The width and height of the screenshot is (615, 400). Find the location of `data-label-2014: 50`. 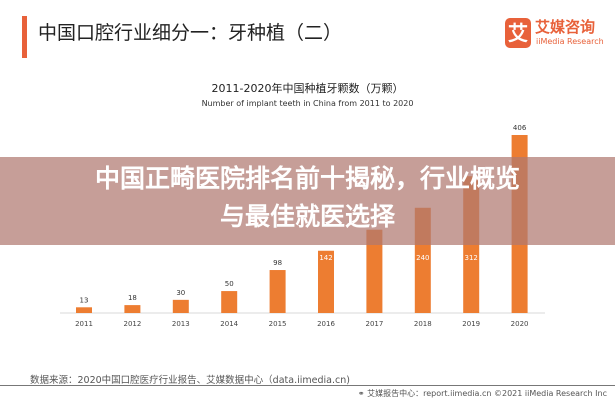

data-label-2014: 50 is located at coordinates (229, 284).